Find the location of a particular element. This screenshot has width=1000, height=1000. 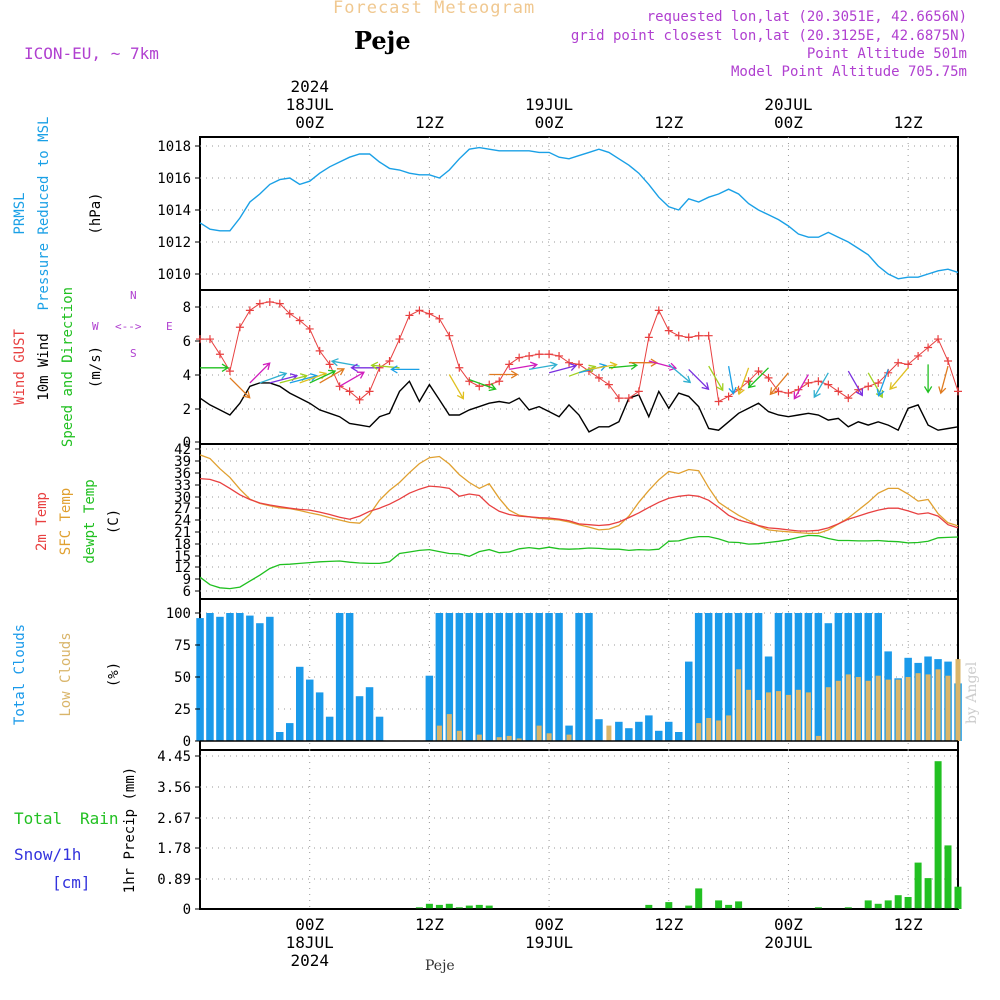

bottom-time-label: 00Z is located at coordinates (788, 924).